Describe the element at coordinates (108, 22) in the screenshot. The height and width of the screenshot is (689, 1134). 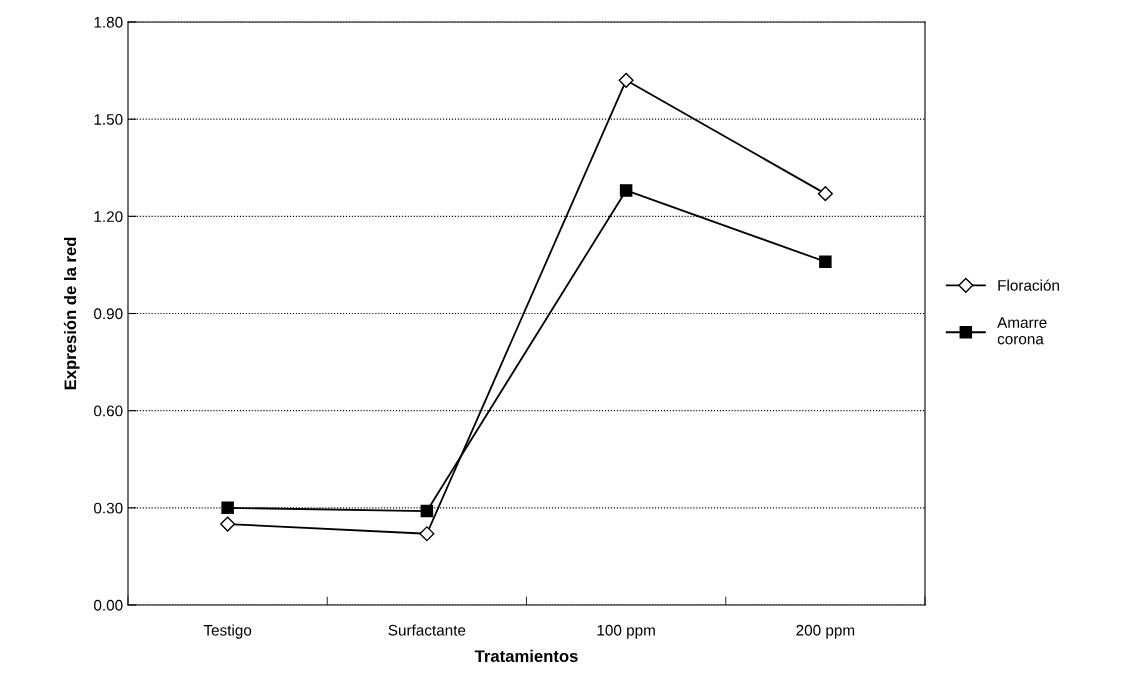
I see `y-tick-label: 1.80` at that location.